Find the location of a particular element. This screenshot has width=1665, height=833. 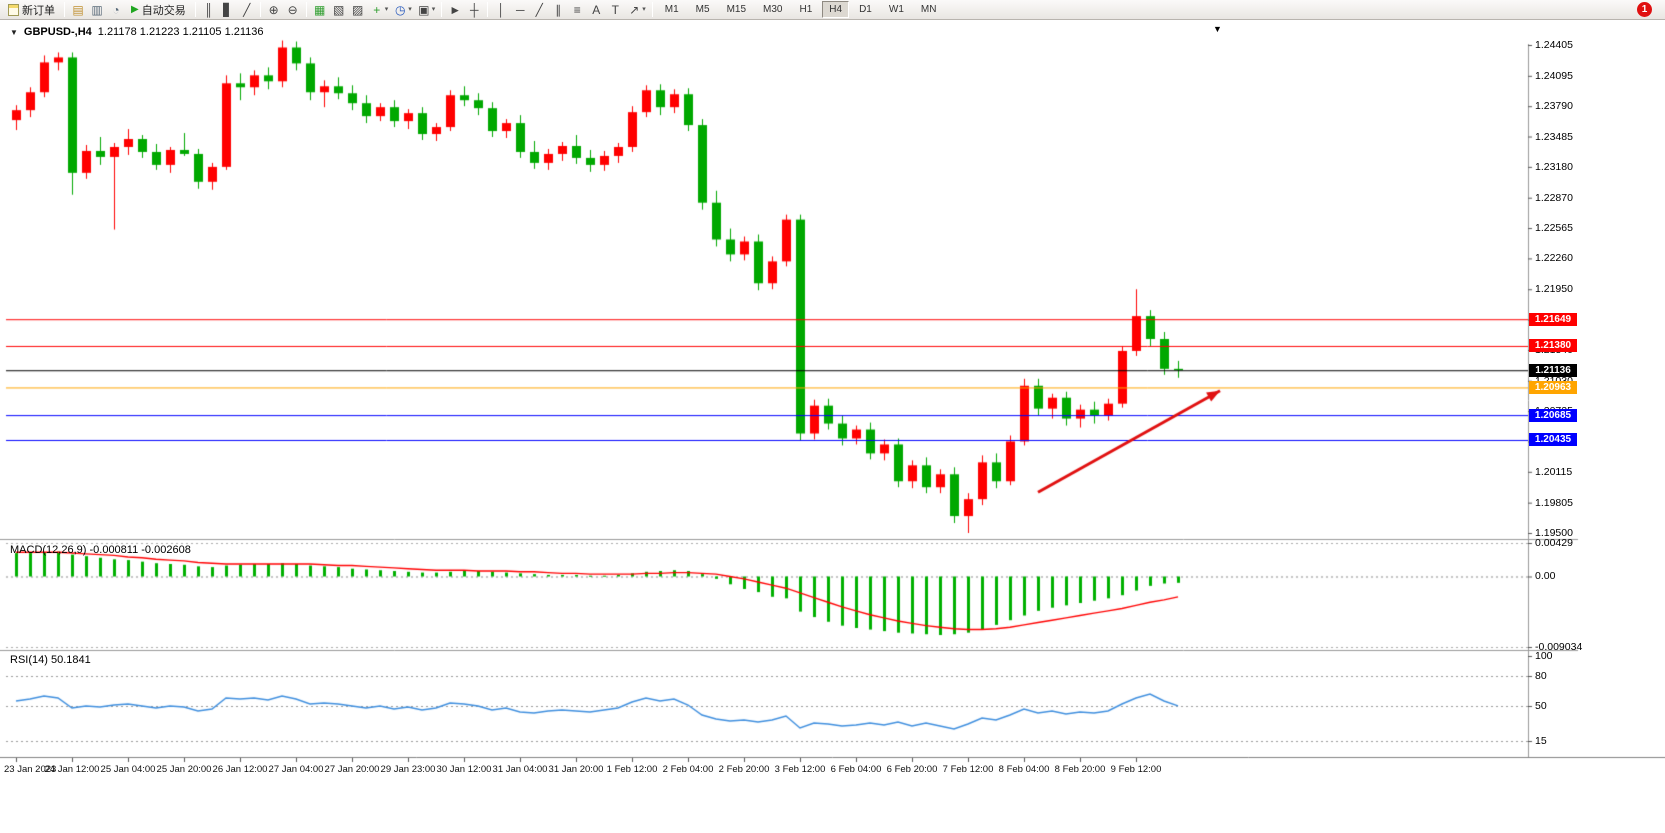

crosshair-icon: ┼ is located at coordinates (474, 10).